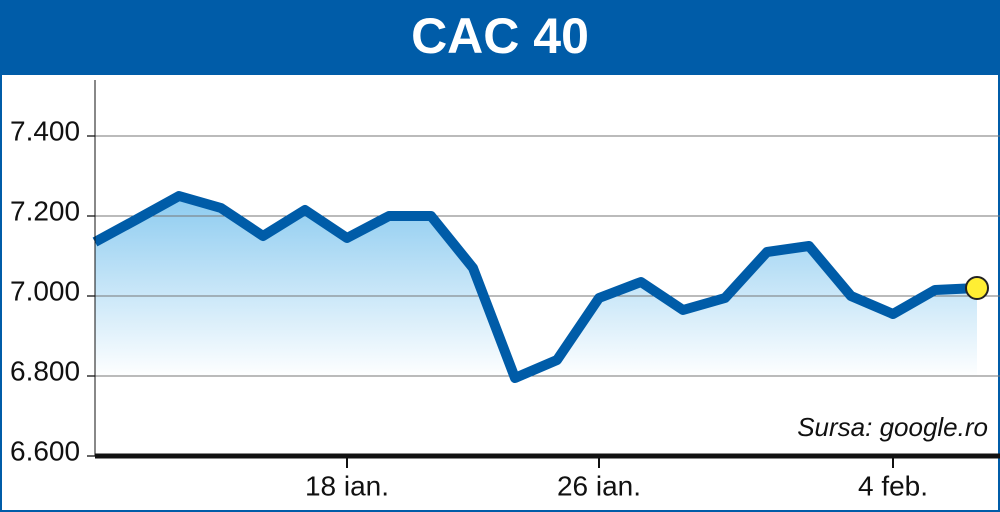  What do you see at coordinates (977, 288) in the screenshot?
I see `last-point` at bounding box center [977, 288].